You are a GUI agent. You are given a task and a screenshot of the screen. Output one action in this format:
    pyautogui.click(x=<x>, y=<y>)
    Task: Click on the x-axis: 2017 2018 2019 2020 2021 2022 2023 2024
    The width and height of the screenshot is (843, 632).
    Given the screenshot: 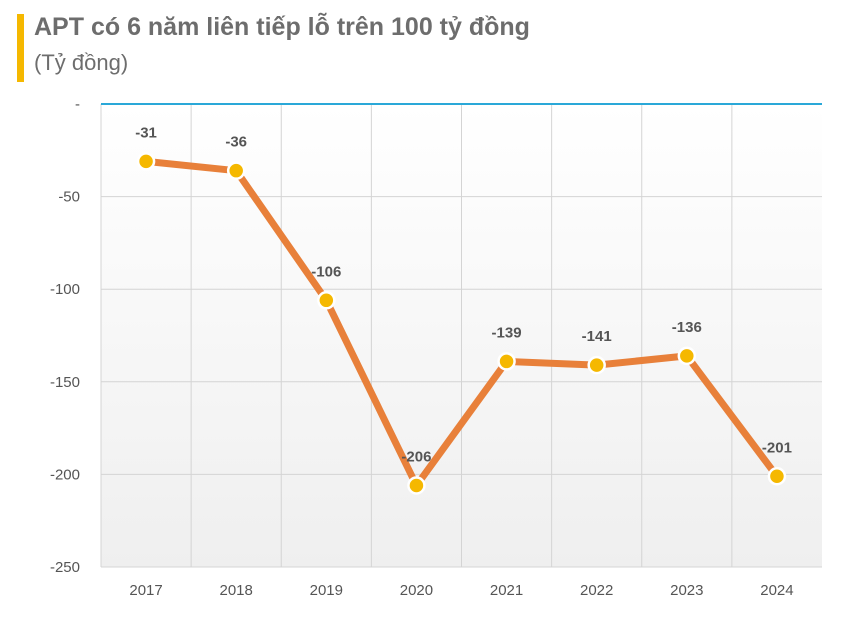 What is the action you would take?
    pyautogui.click(x=461, y=590)
    